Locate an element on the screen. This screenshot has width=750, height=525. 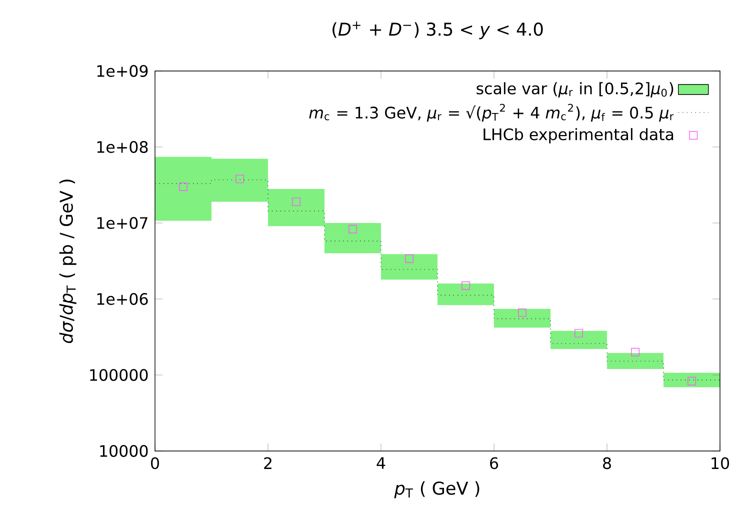
x-tick-label: 2 is located at coordinates (268, 463).